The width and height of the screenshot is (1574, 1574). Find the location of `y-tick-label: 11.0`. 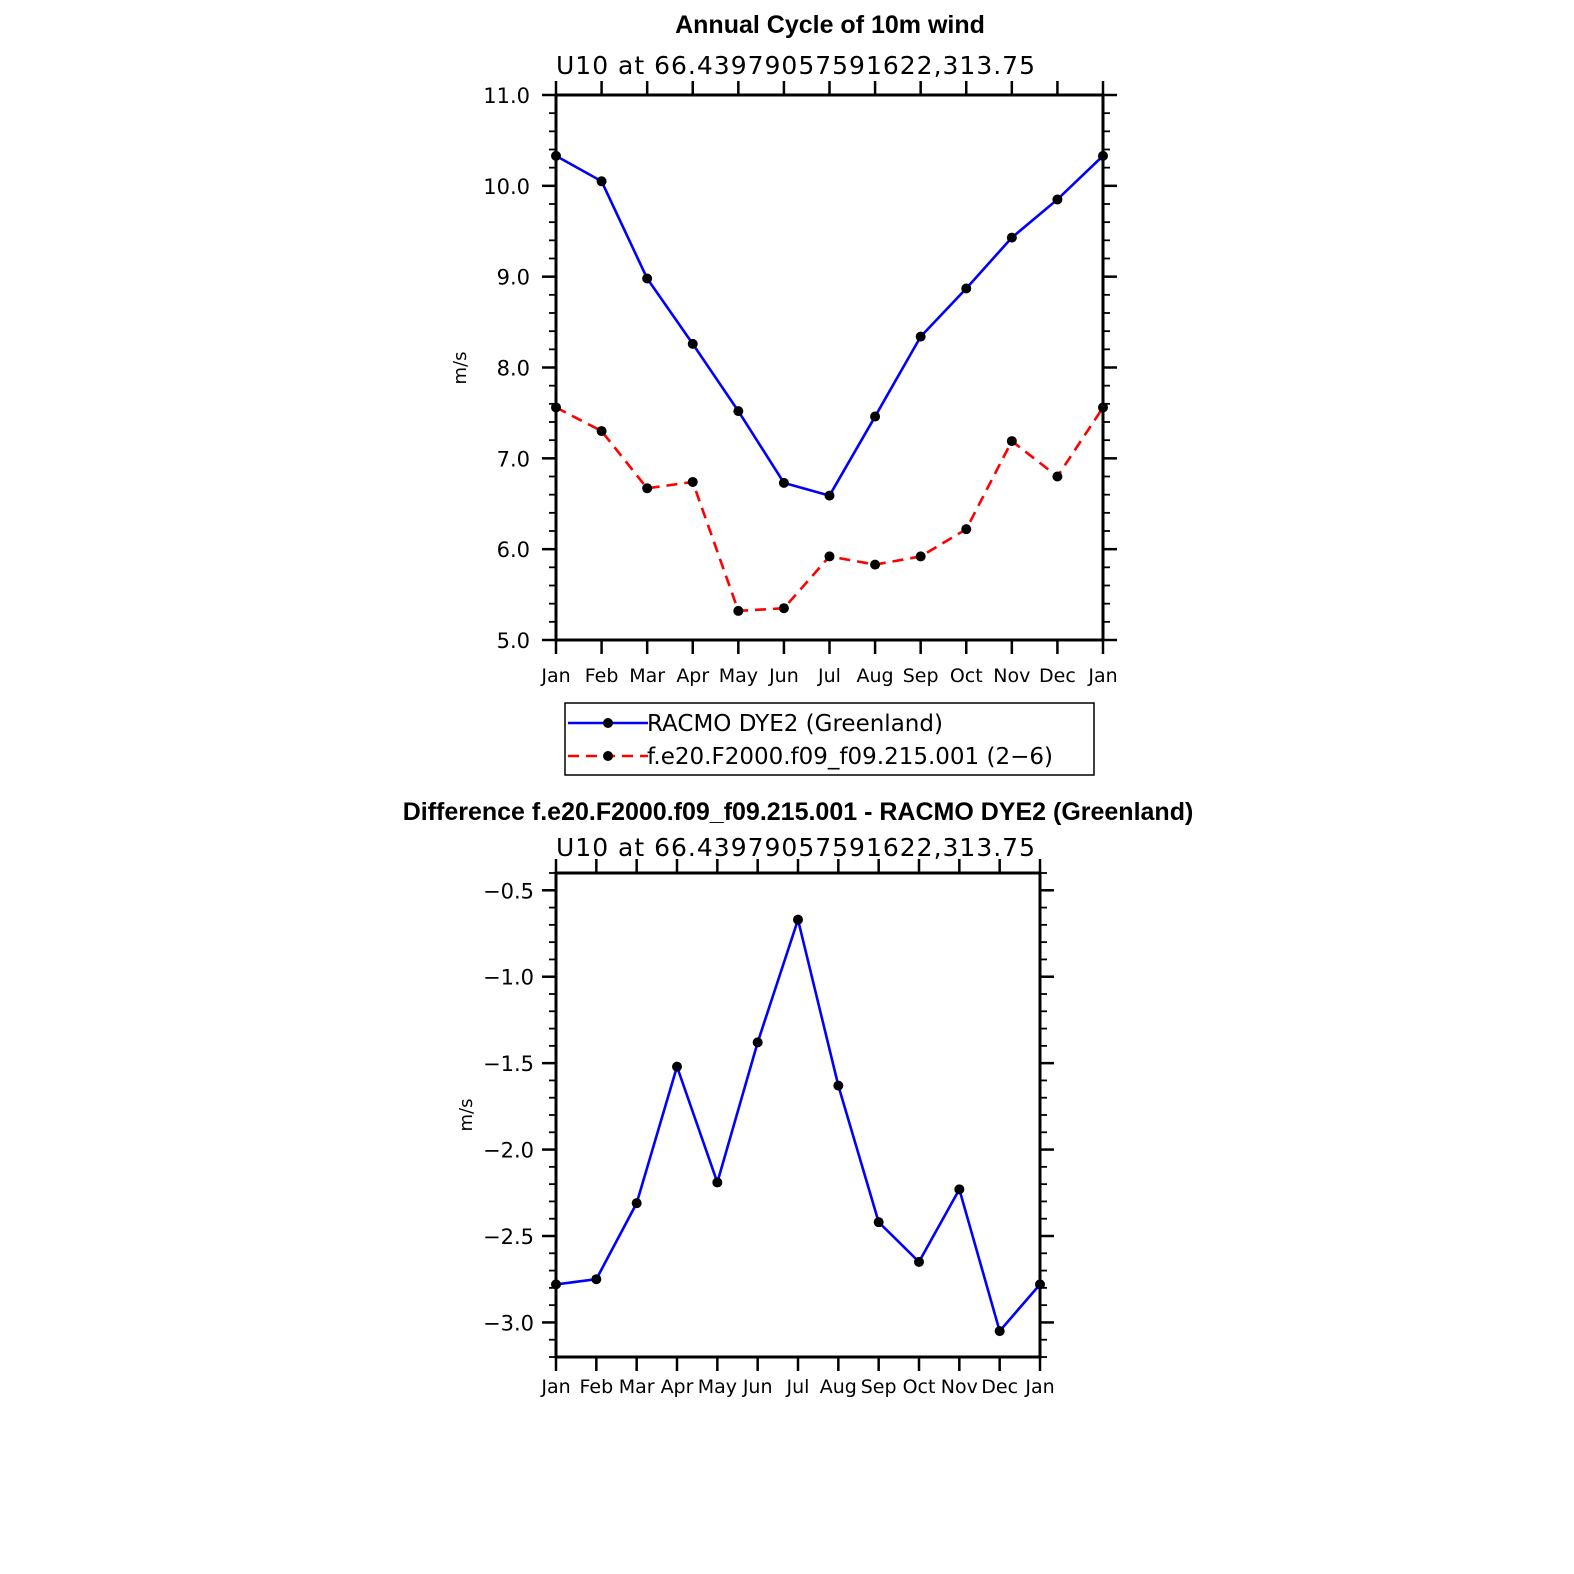

y-tick-label: 11.0 is located at coordinates (506, 96).